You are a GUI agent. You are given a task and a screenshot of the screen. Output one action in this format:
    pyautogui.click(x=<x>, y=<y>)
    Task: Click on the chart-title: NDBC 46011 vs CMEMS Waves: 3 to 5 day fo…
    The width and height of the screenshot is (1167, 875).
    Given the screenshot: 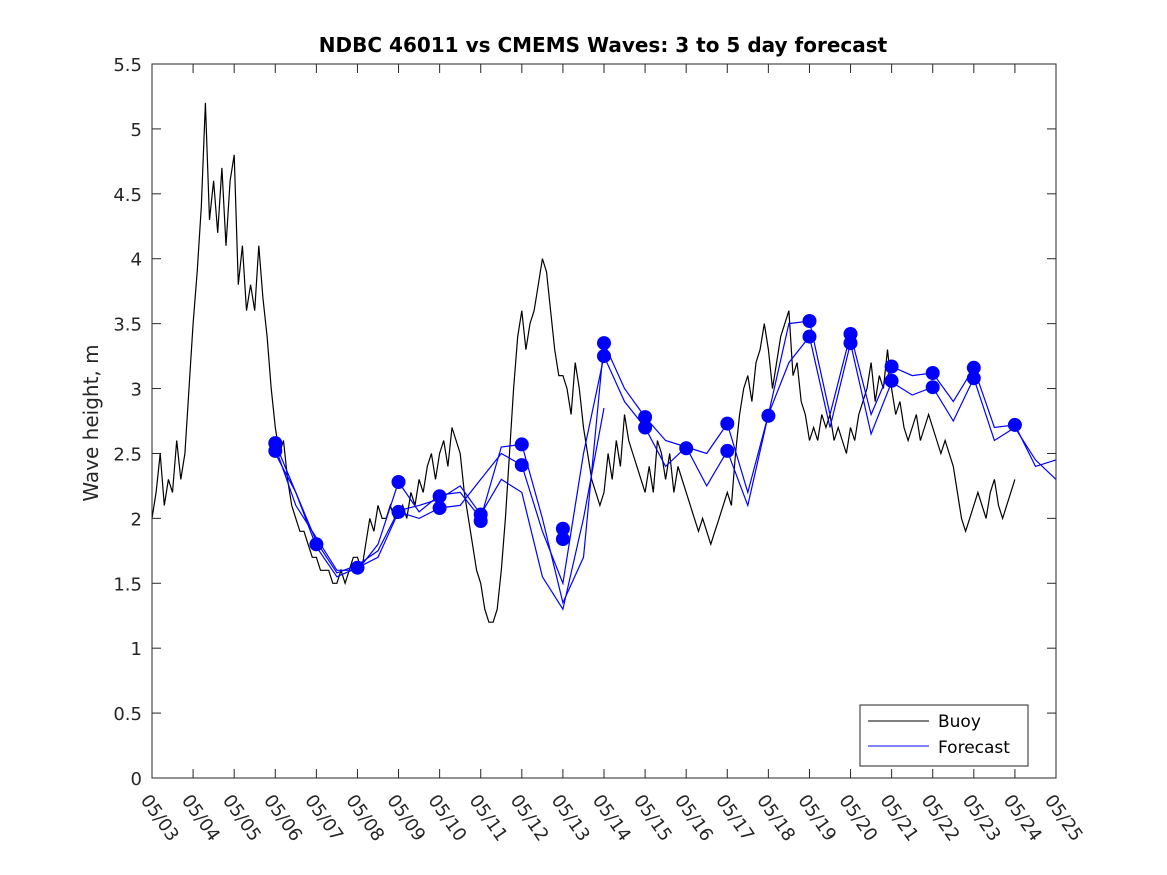 What is the action you would take?
    pyautogui.click(x=603, y=45)
    